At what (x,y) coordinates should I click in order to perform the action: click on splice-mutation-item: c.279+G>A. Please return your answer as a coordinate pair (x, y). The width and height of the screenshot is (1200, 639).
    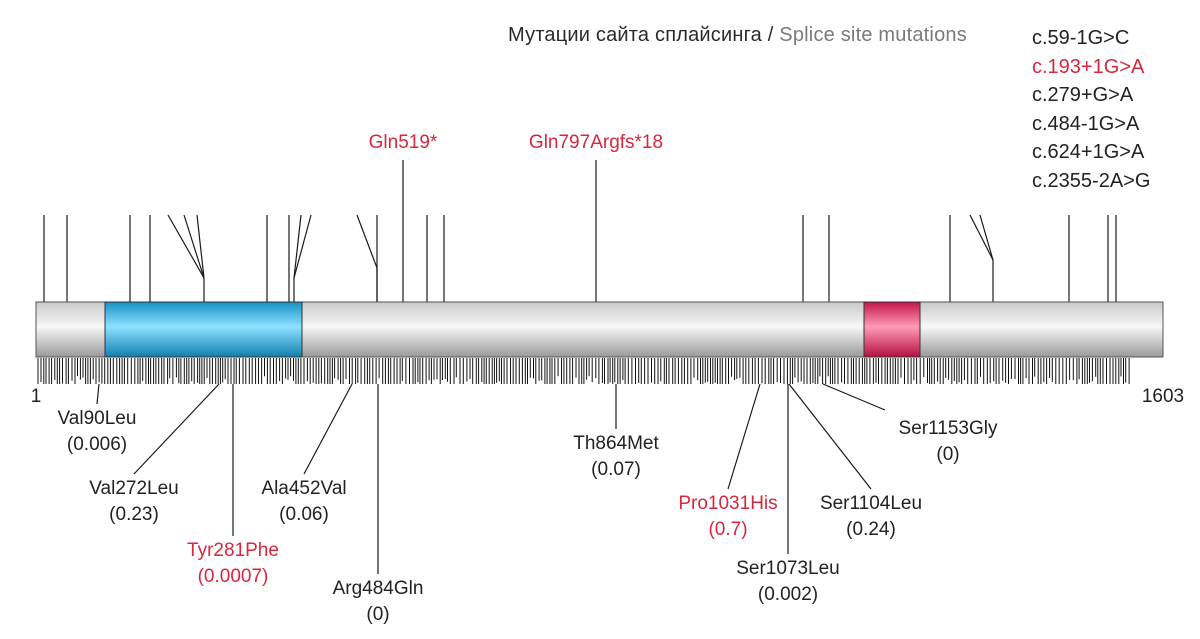
    Looking at the image, I should click on (1083, 95).